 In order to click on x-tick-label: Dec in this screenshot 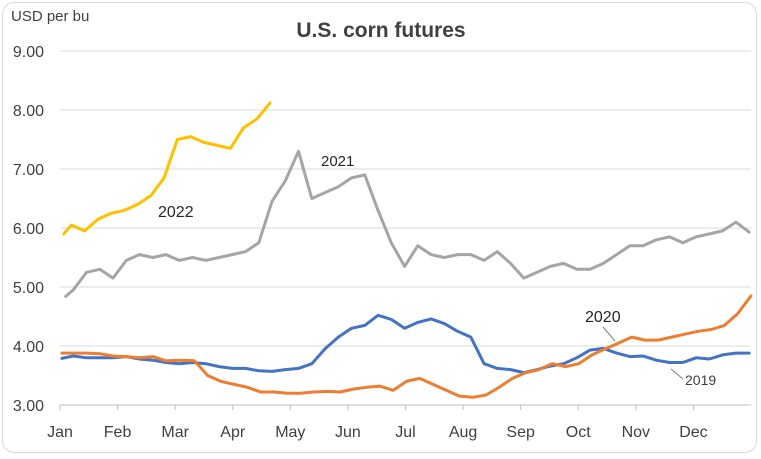, I will do `click(693, 432)`.